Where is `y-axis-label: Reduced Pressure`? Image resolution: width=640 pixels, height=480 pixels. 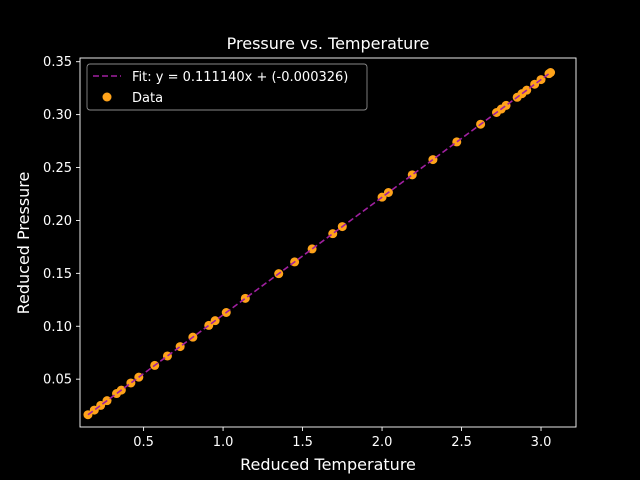 y-axis-label: Reduced Pressure is located at coordinates (23, 243).